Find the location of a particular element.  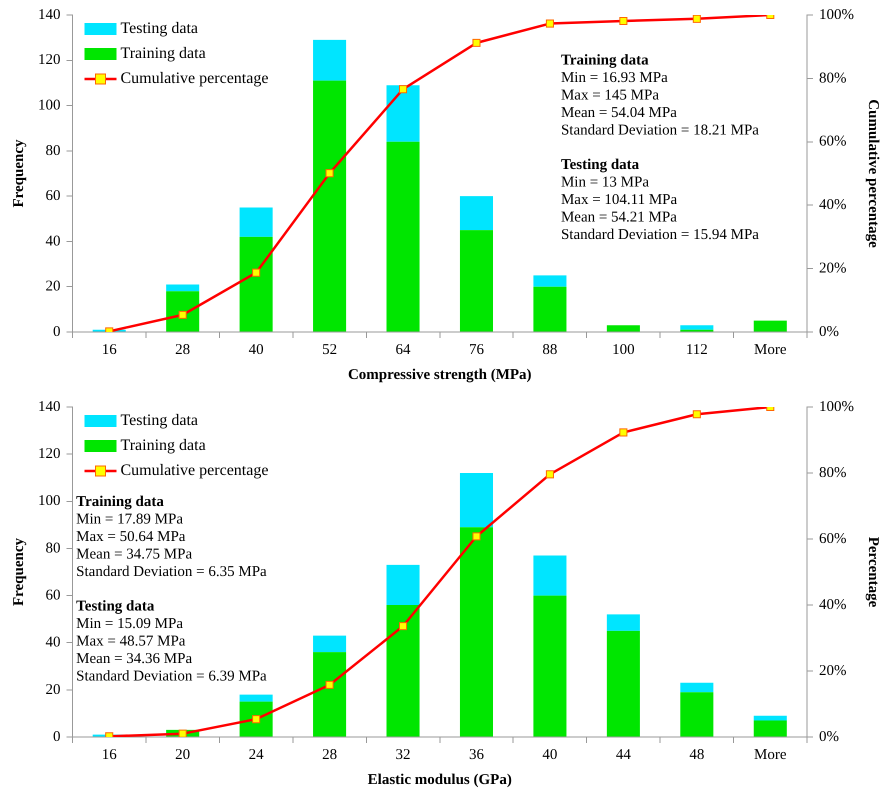

annotation: Training data Min = 16.93 MPa Max = 145 MPa Mean = 54.04 MPa Standard Deviation = 18.21 MPa is located at coordinates (660, 95).